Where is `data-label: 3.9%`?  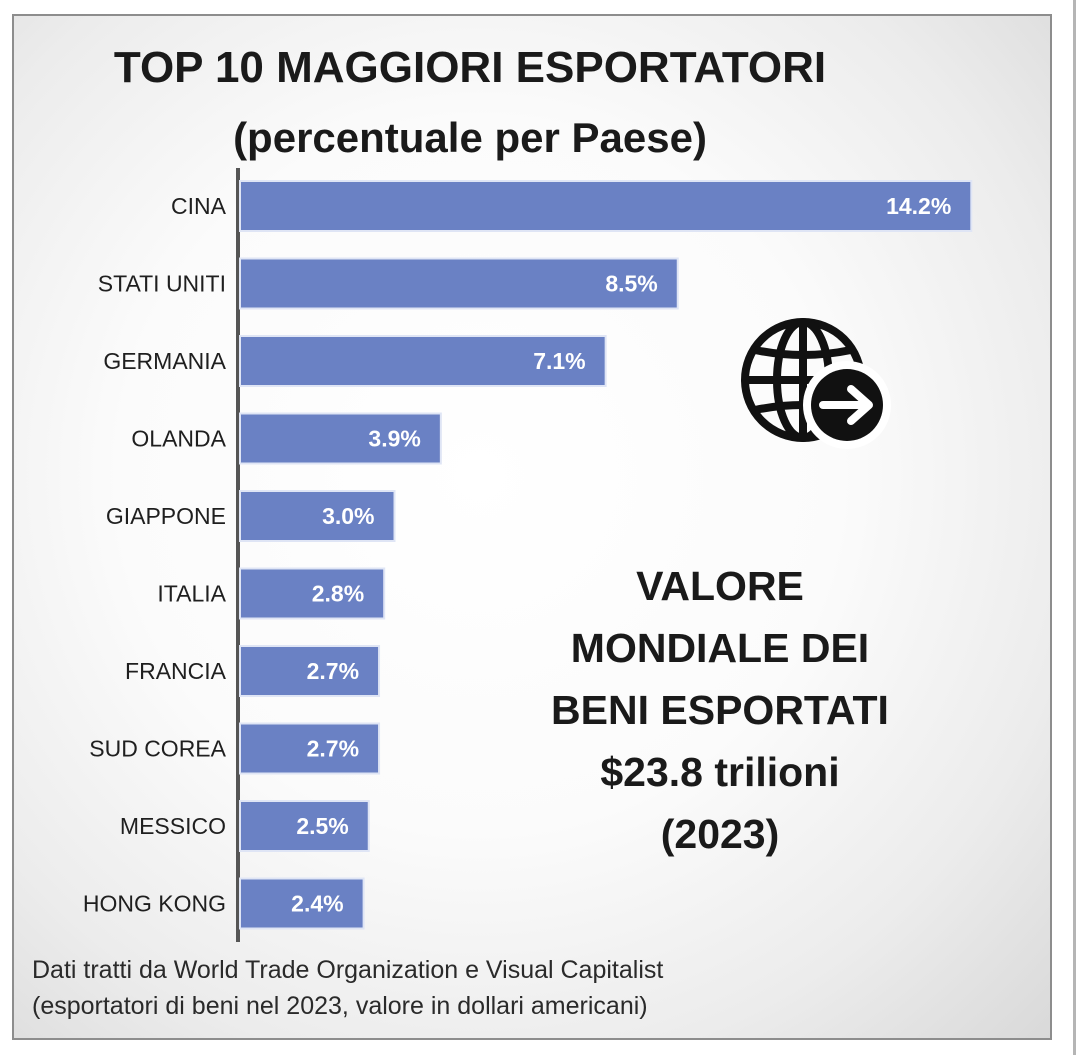
data-label: 3.9% is located at coordinates (394, 439).